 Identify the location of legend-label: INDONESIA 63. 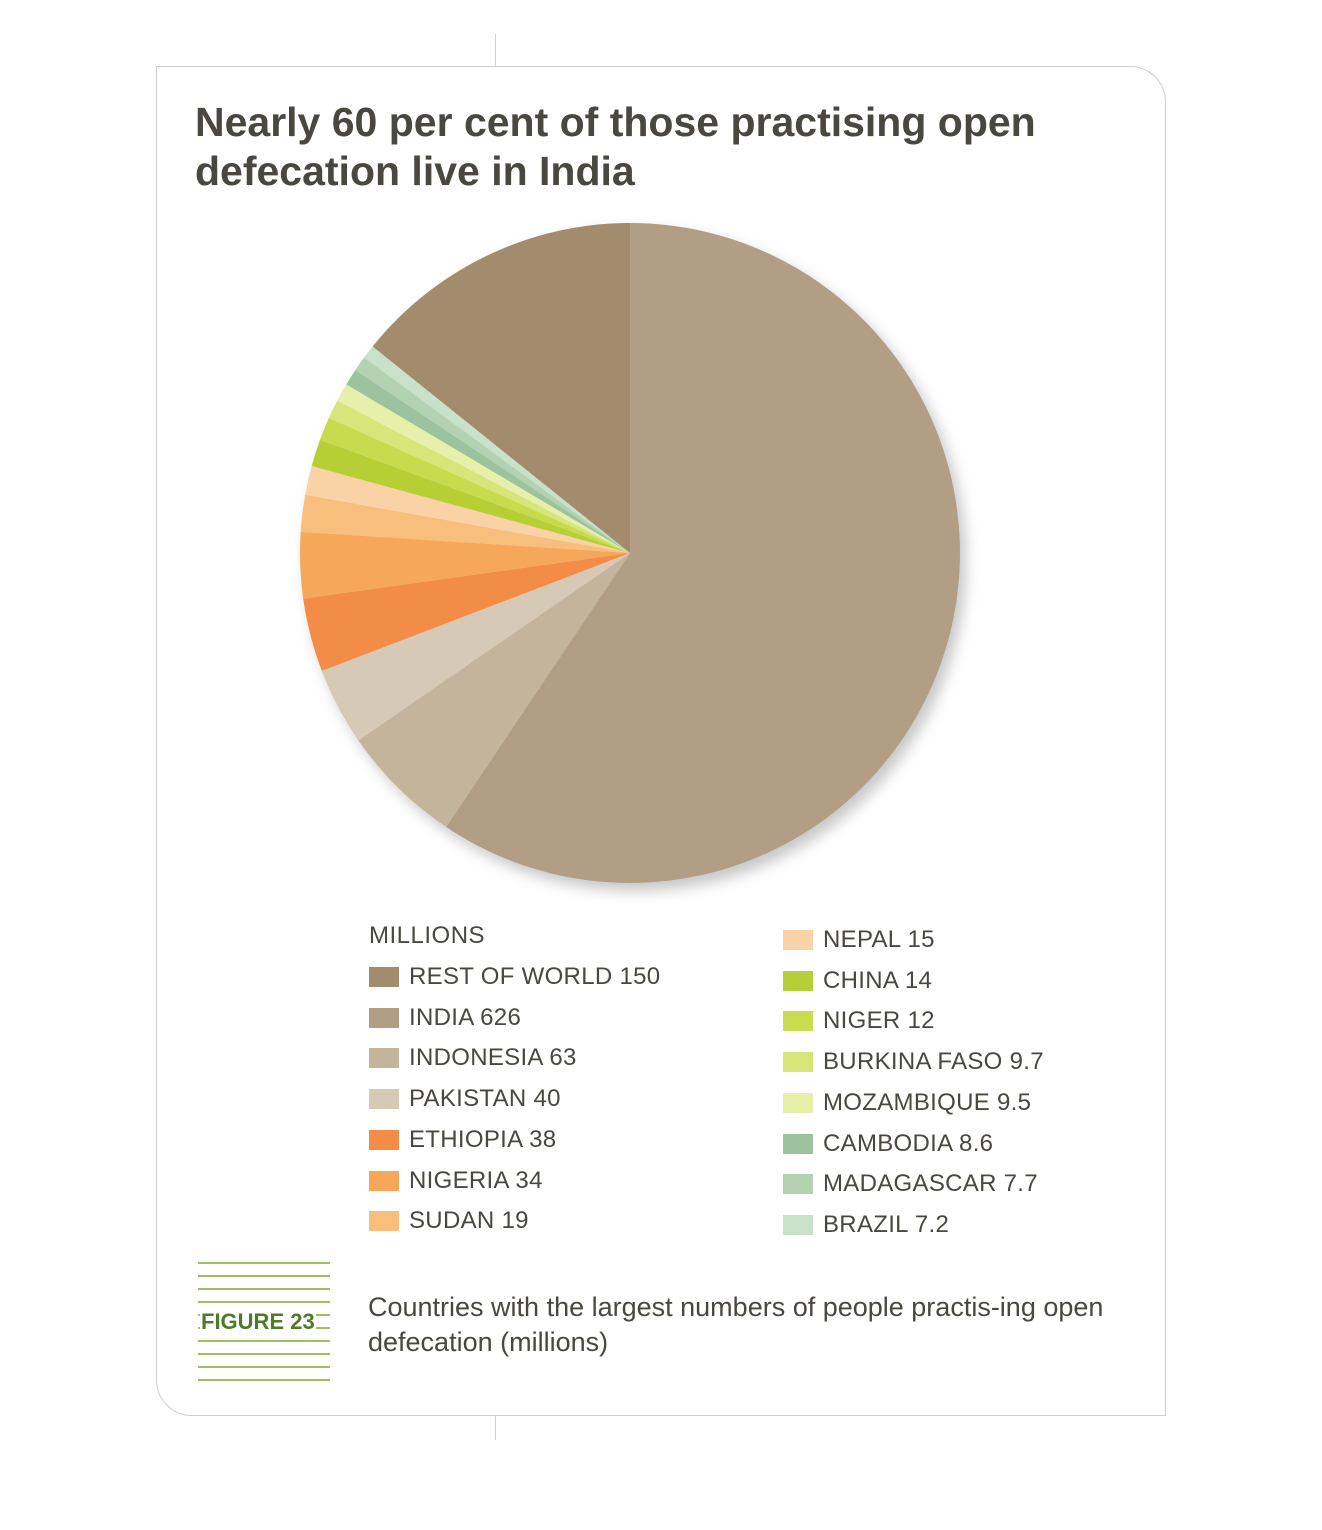
(493, 1058).